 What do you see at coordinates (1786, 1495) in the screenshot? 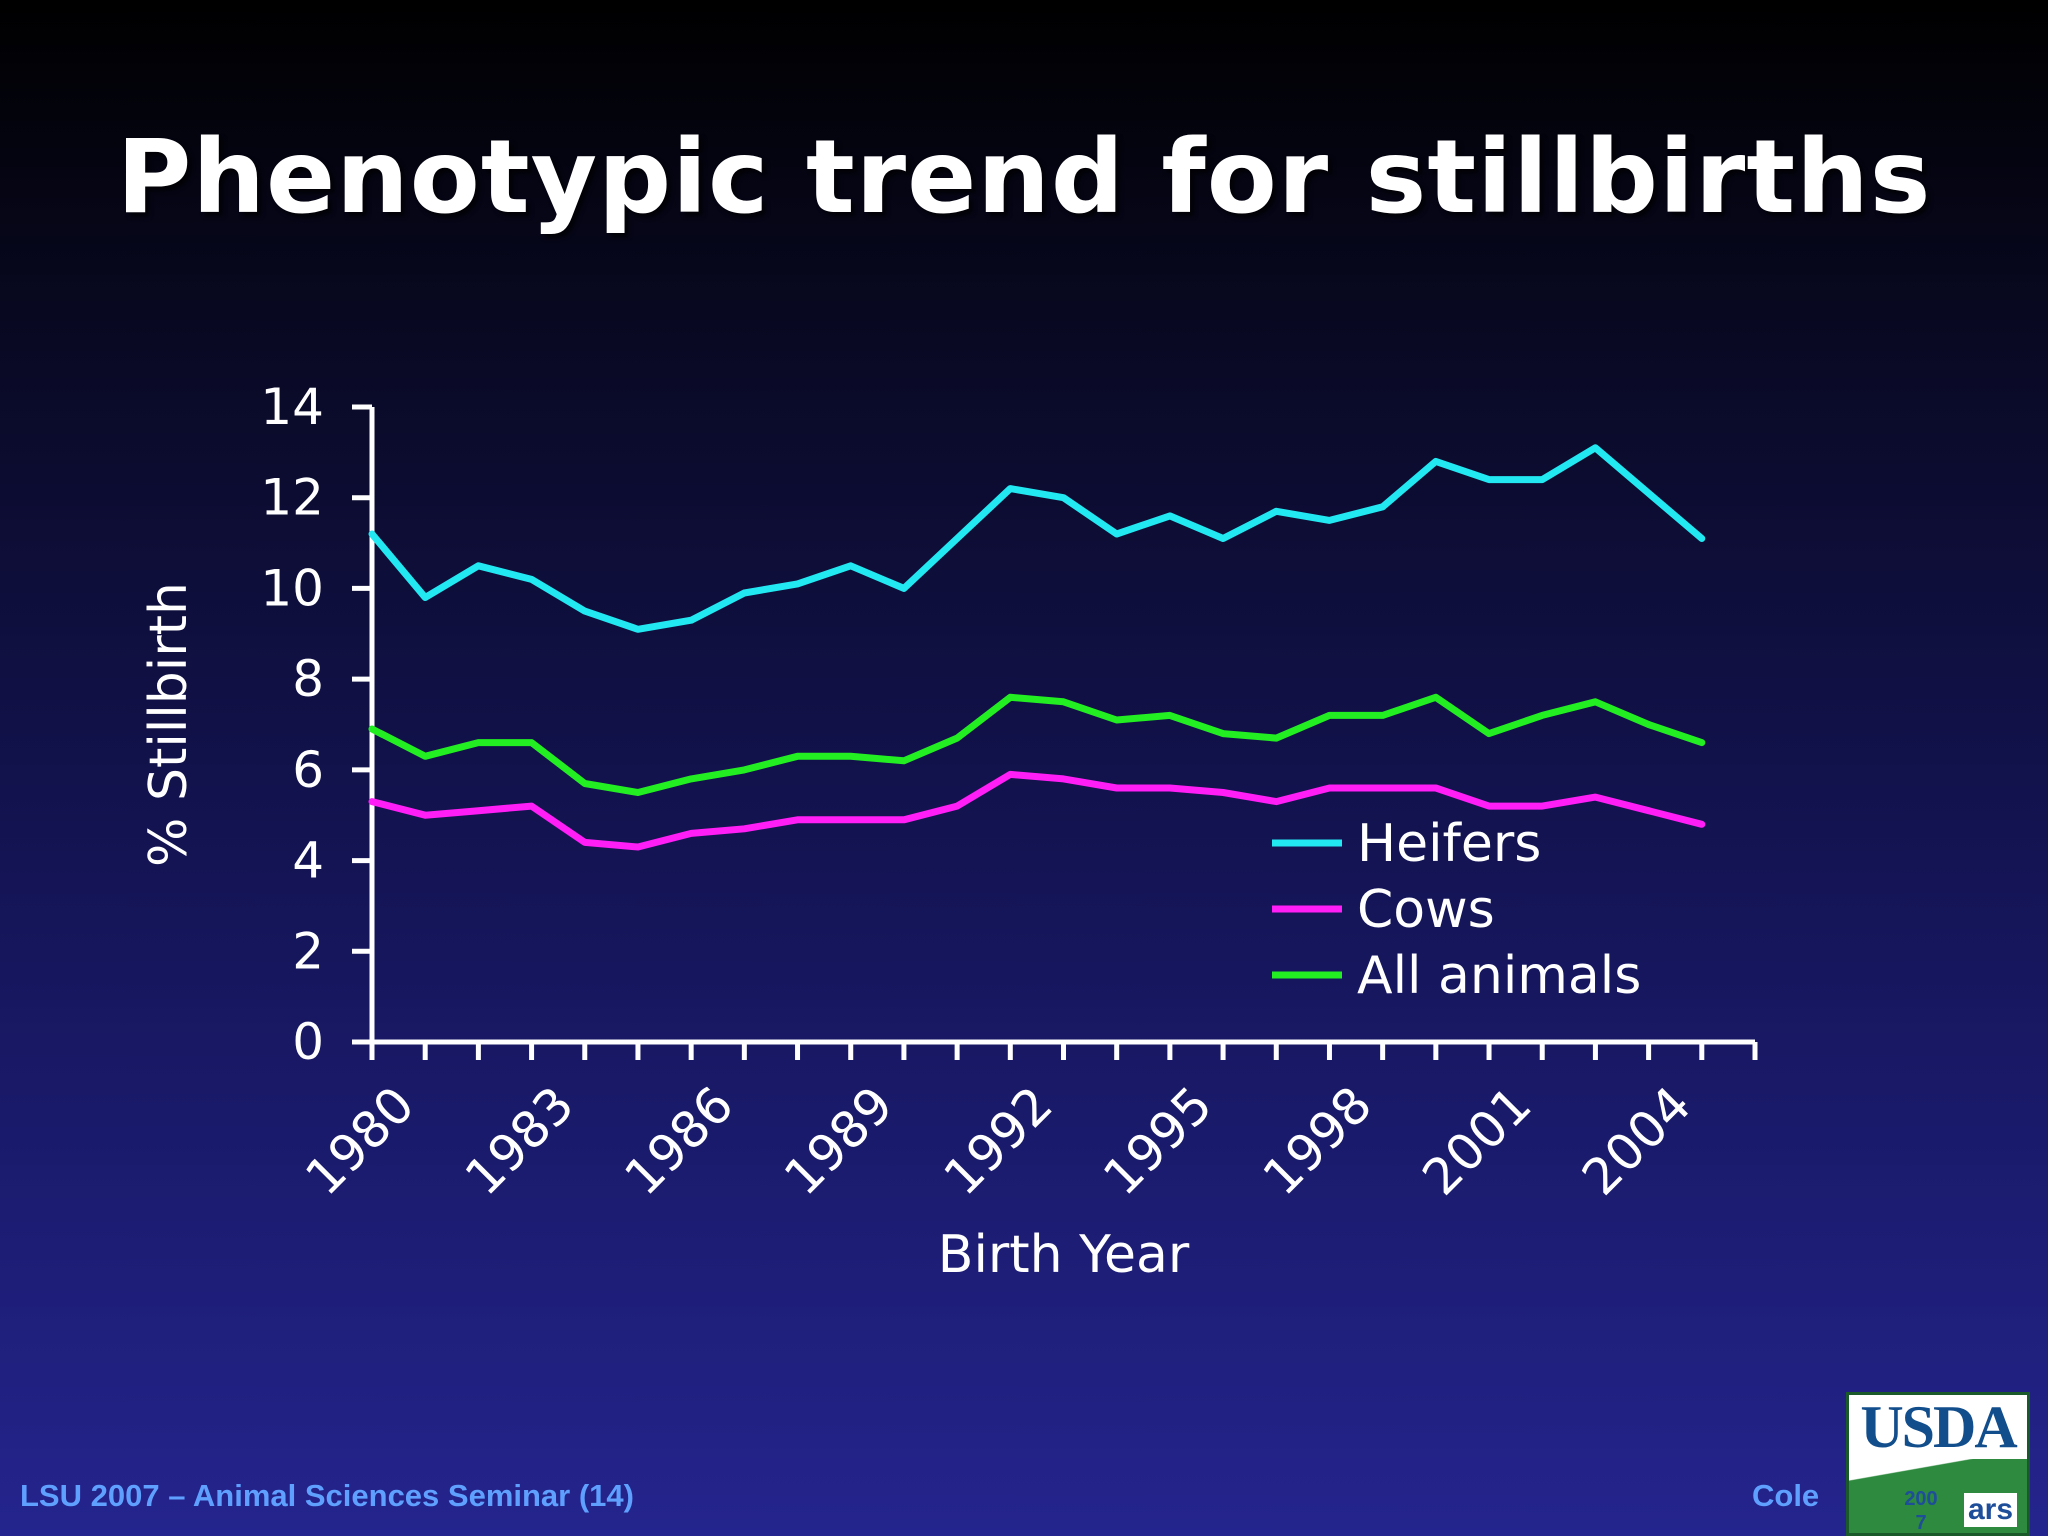
I see `footer-author: Cole` at bounding box center [1786, 1495].